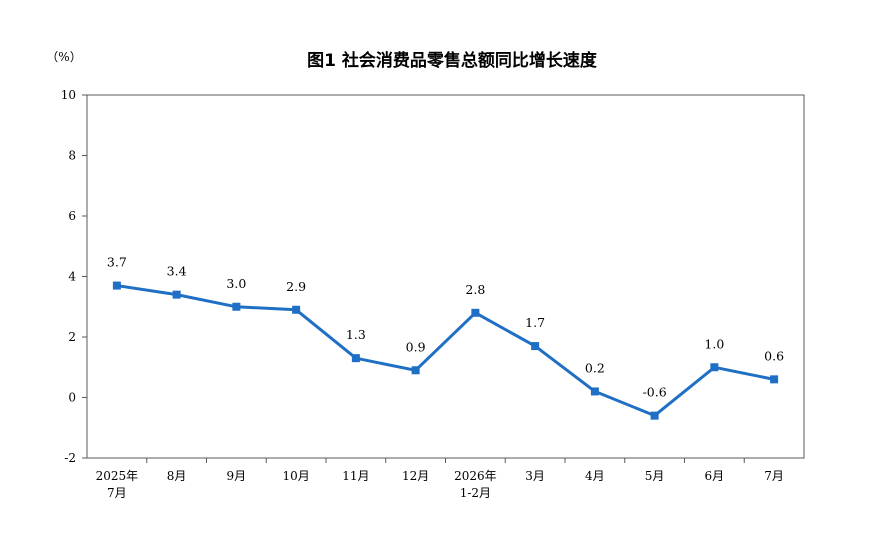  What do you see at coordinates (452, 60) in the screenshot?
I see `chart-title: 图1 社会消费品零售总额同比增长速度` at bounding box center [452, 60].